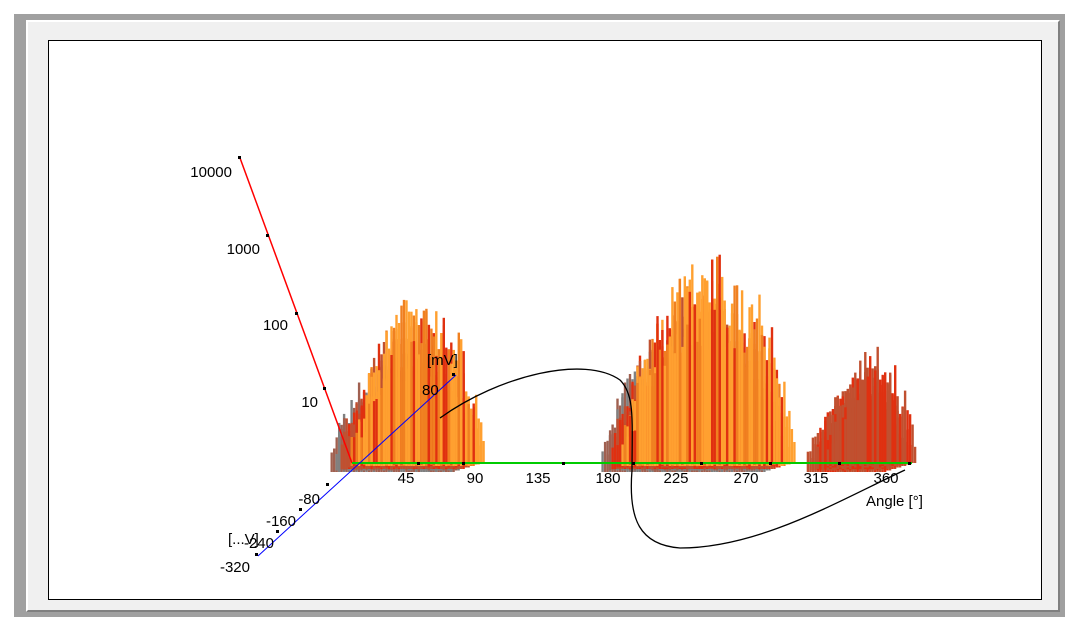  Describe the element at coordinates (675, 478) in the screenshot. I see `x-tick-label: 225` at that location.